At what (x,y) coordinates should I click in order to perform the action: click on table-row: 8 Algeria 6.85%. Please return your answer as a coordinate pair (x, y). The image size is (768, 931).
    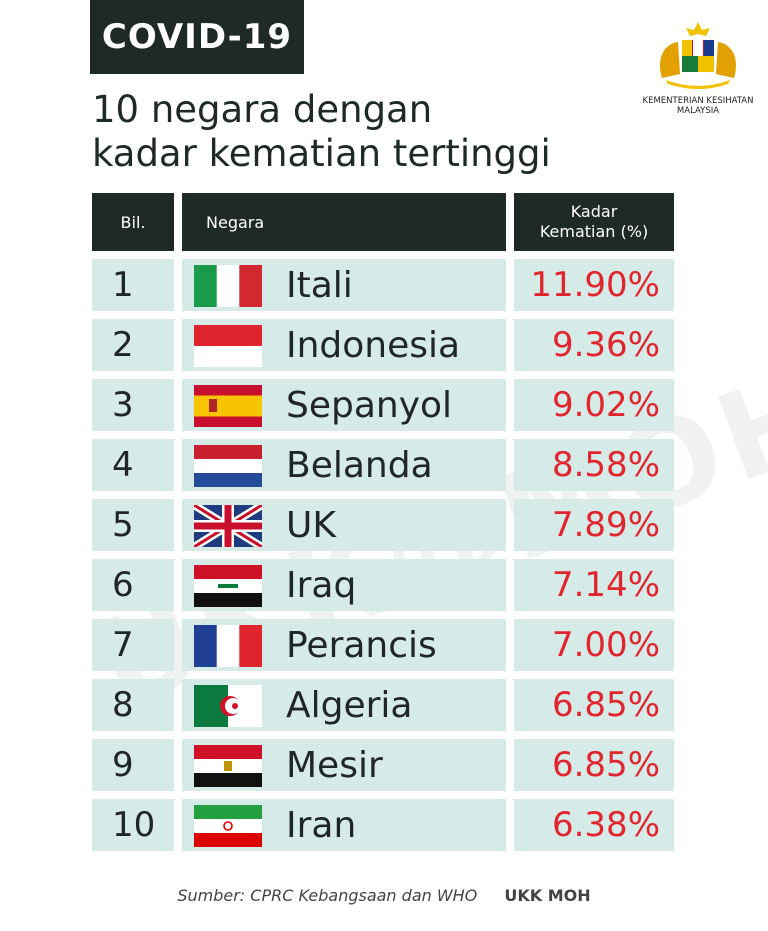
    Looking at the image, I should click on (384, 705).